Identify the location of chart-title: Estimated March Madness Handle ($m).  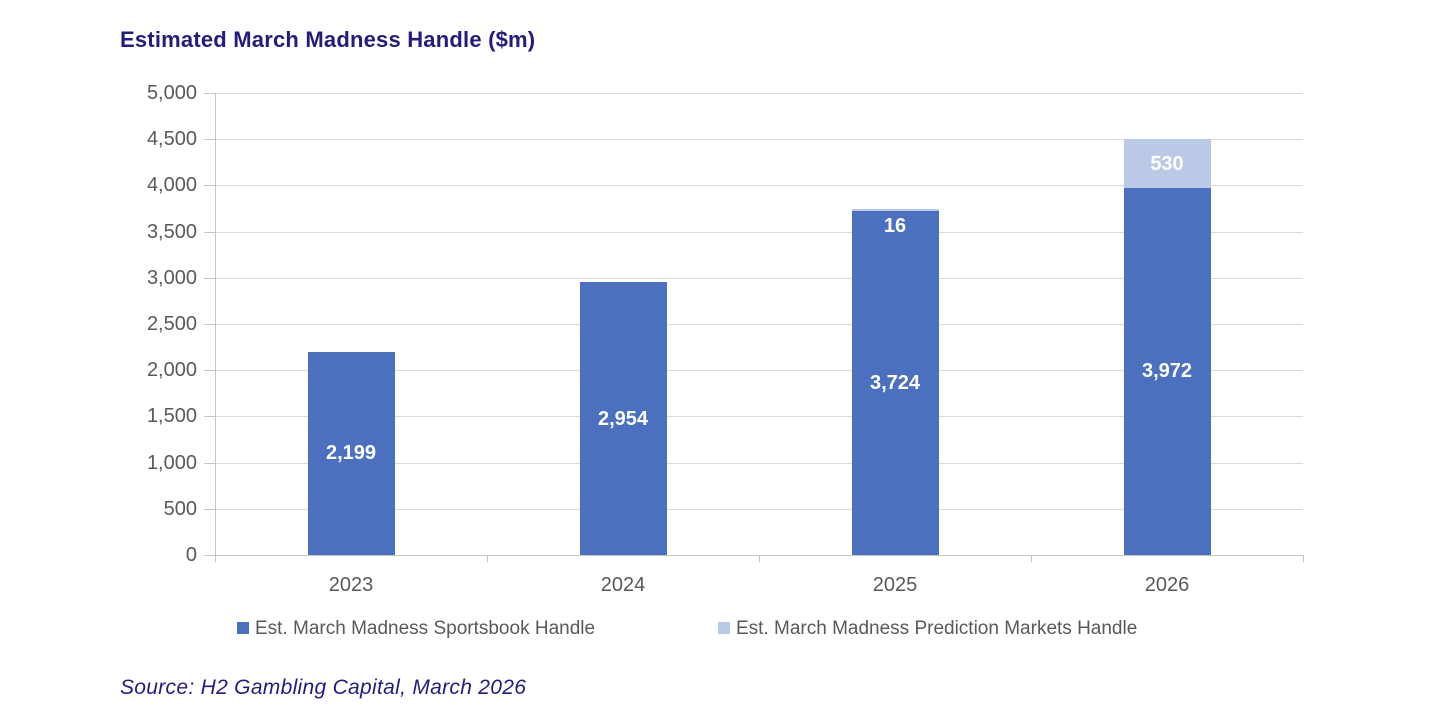
(328, 39).